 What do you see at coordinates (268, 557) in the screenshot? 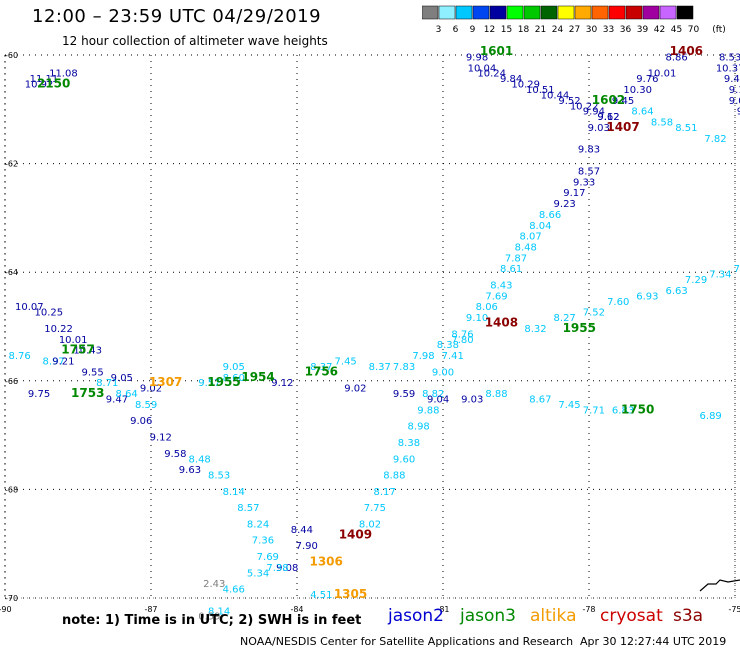
I see `wave-height-value: 7.69` at bounding box center [268, 557].